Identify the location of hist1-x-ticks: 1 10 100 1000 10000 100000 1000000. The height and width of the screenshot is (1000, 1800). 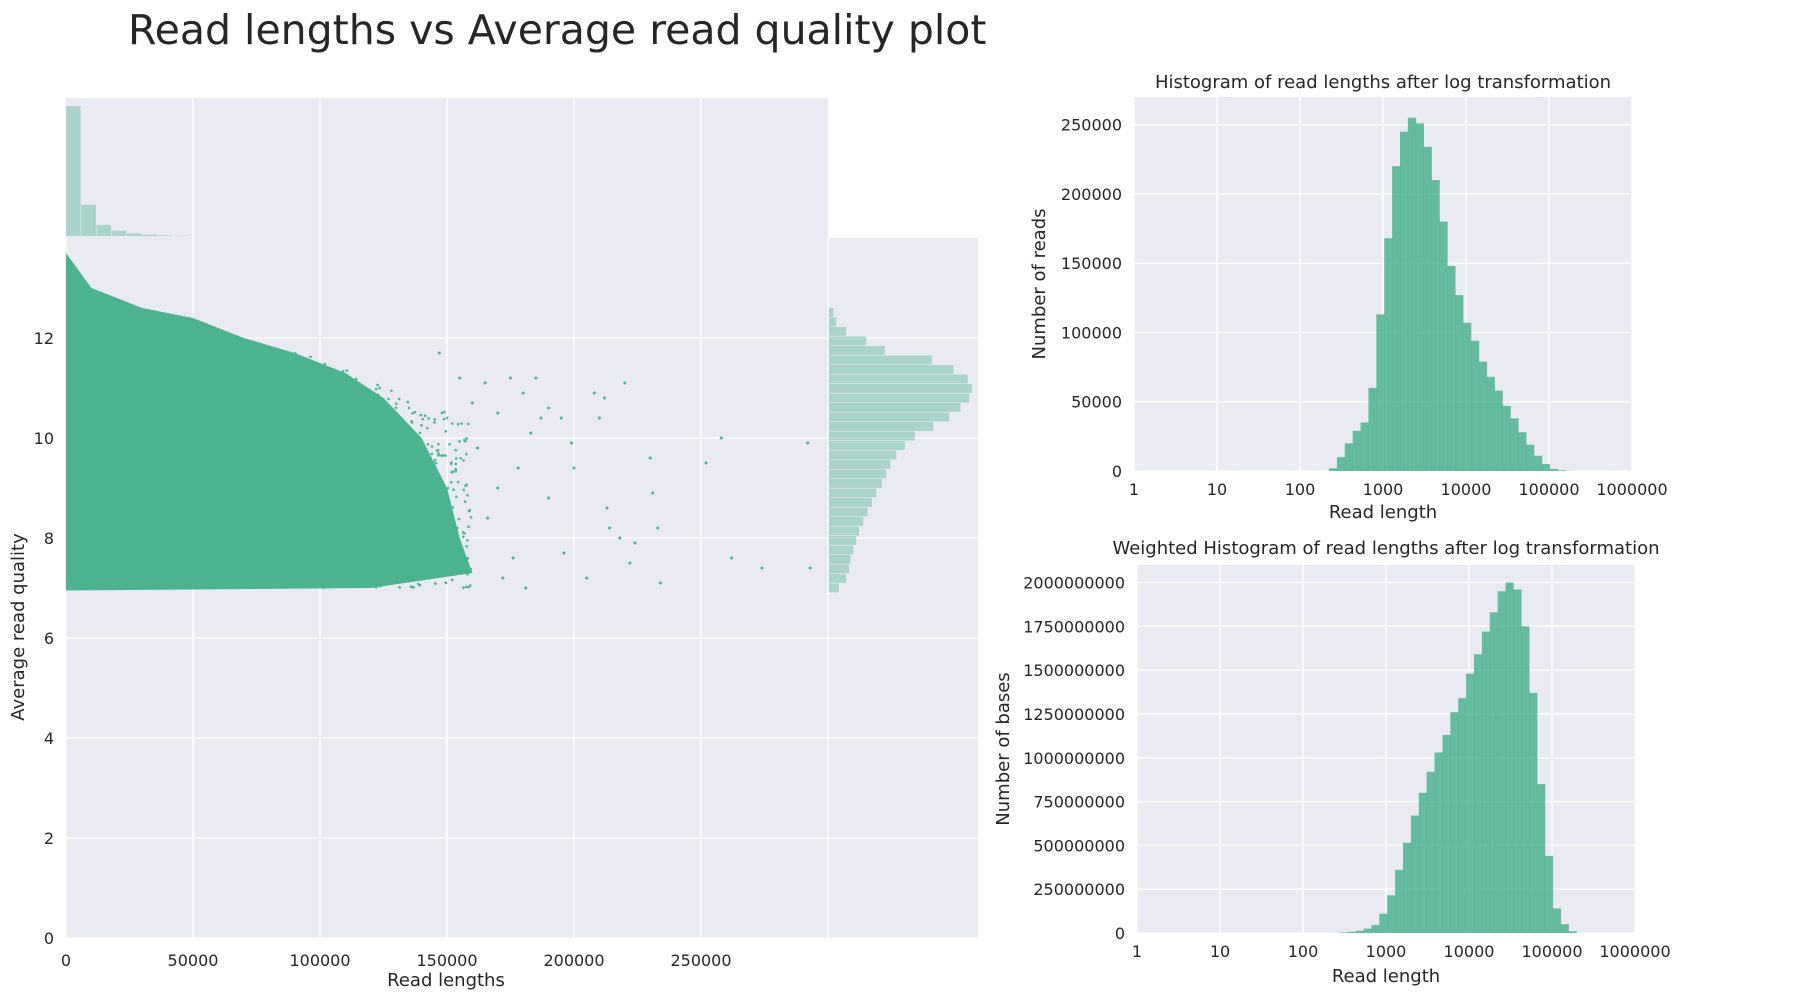
(1398, 489).